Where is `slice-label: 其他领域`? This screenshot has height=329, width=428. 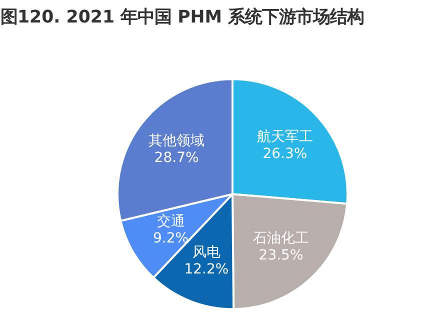
slice-label: 其他领域 is located at coordinates (176, 141).